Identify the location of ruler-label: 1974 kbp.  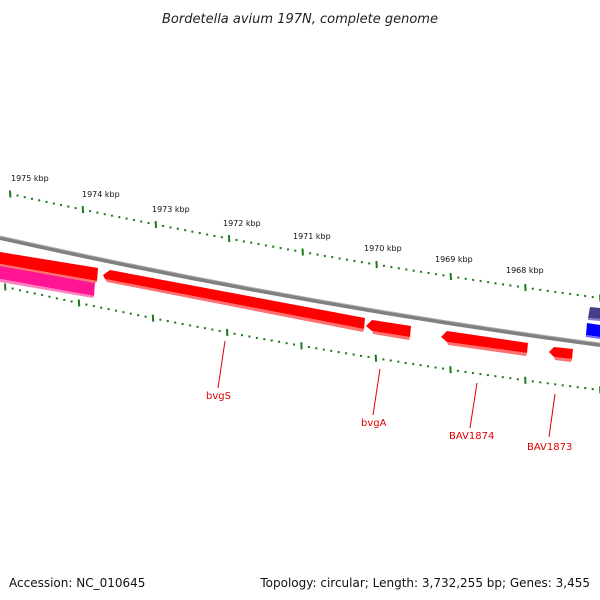
(101, 194).